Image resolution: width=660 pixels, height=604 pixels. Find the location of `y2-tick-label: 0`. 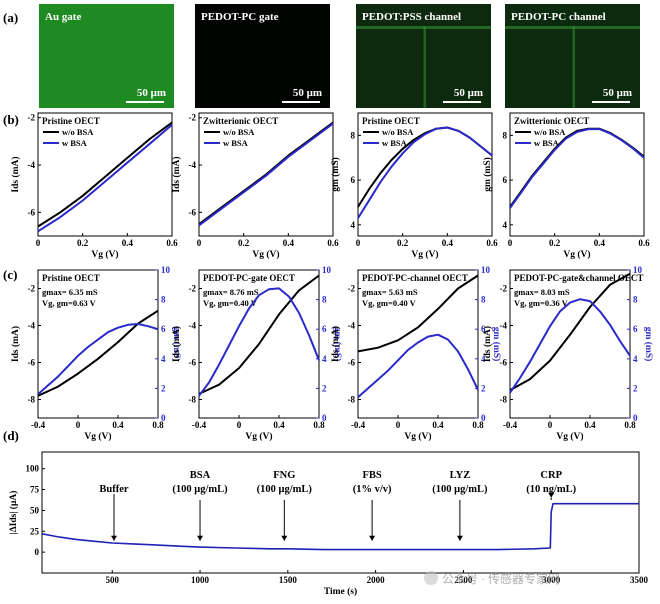

y2-tick-label: 0 is located at coordinates (635, 418).